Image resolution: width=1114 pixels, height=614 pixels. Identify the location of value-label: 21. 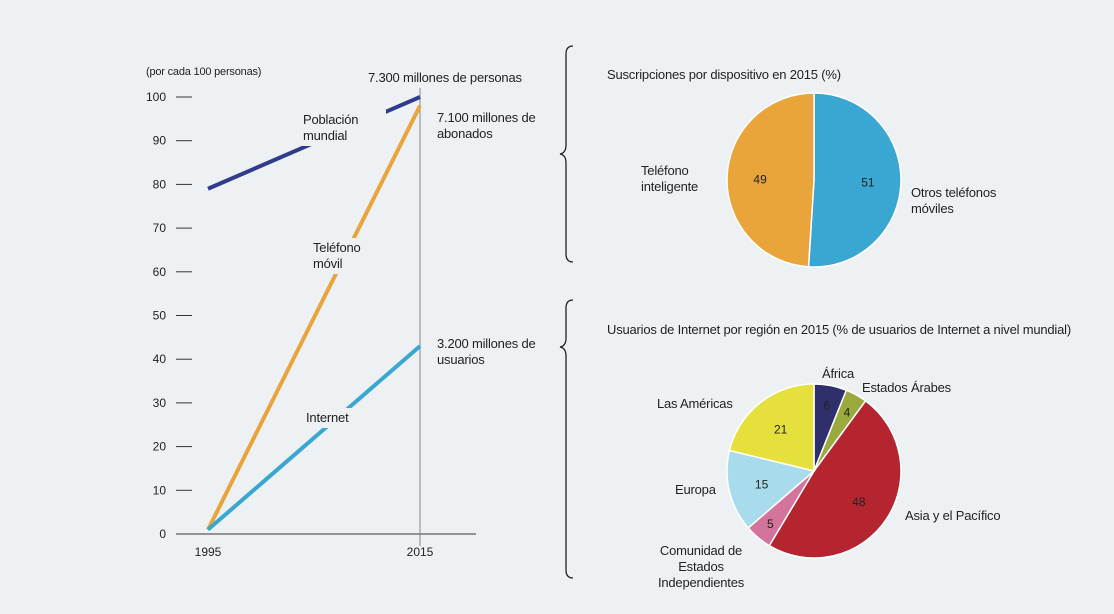
(781, 430).